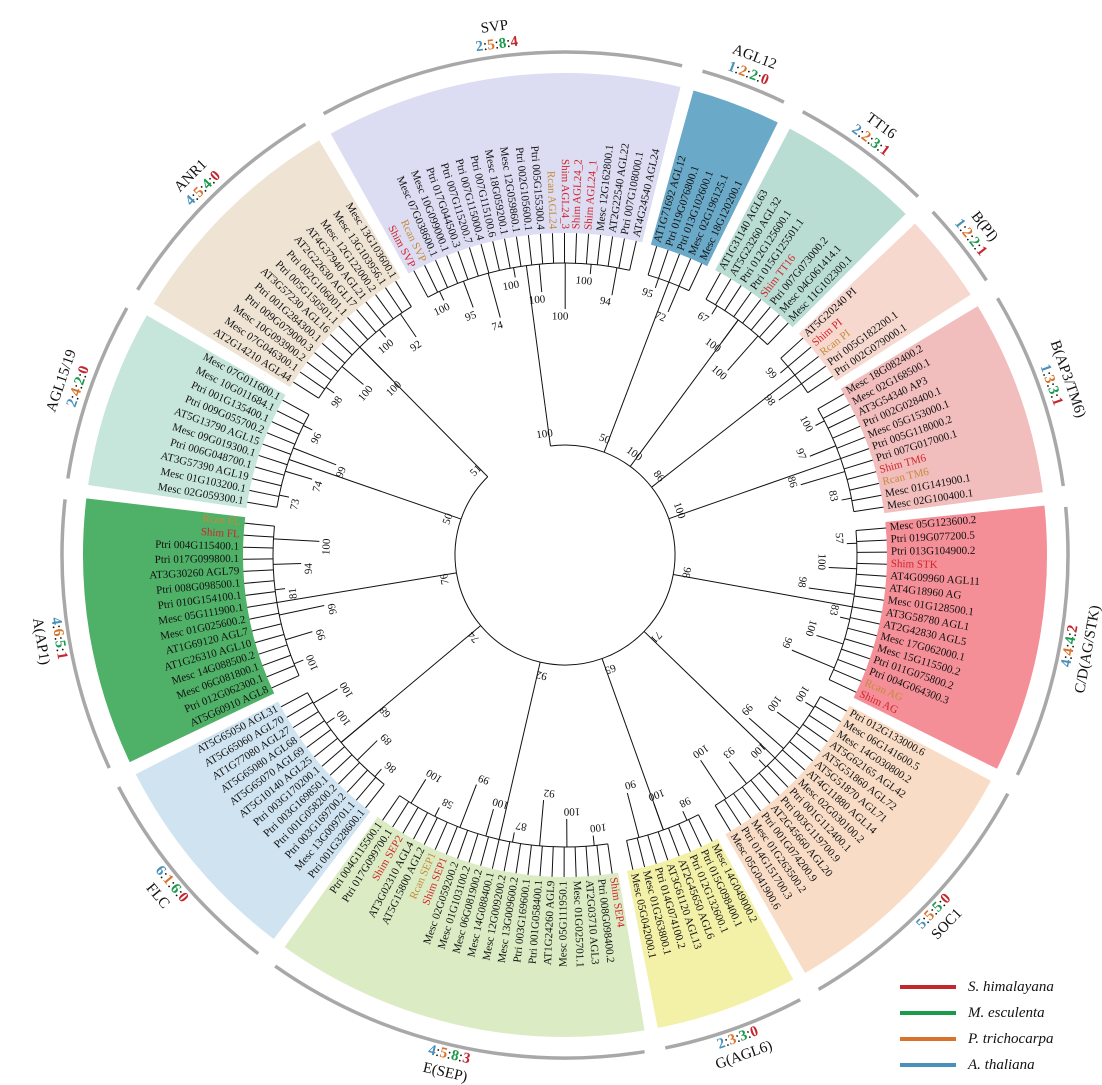  Describe the element at coordinates (293, 593) in the screenshot. I see `bootstrap-label: 81` at that location.